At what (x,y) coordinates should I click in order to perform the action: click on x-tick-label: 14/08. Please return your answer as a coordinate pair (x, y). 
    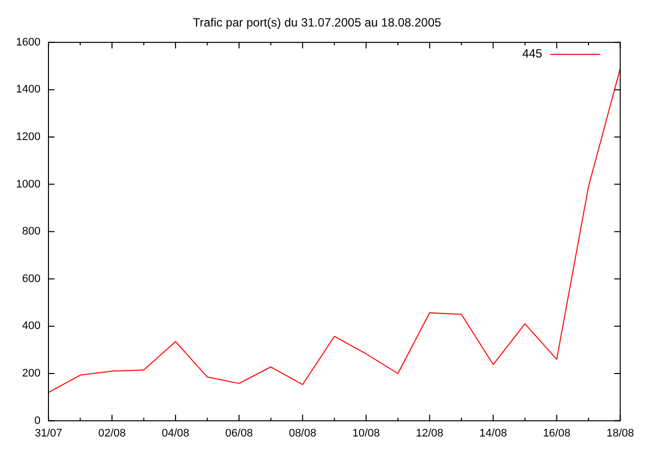
    Looking at the image, I should click on (493, 433).